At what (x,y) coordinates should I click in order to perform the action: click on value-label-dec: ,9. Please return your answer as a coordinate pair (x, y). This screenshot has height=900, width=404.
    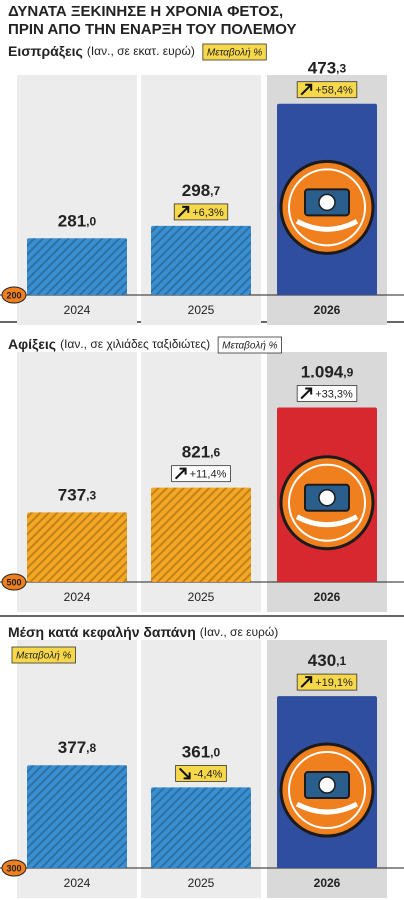
    Looking at the image, I should click on (348, 373).